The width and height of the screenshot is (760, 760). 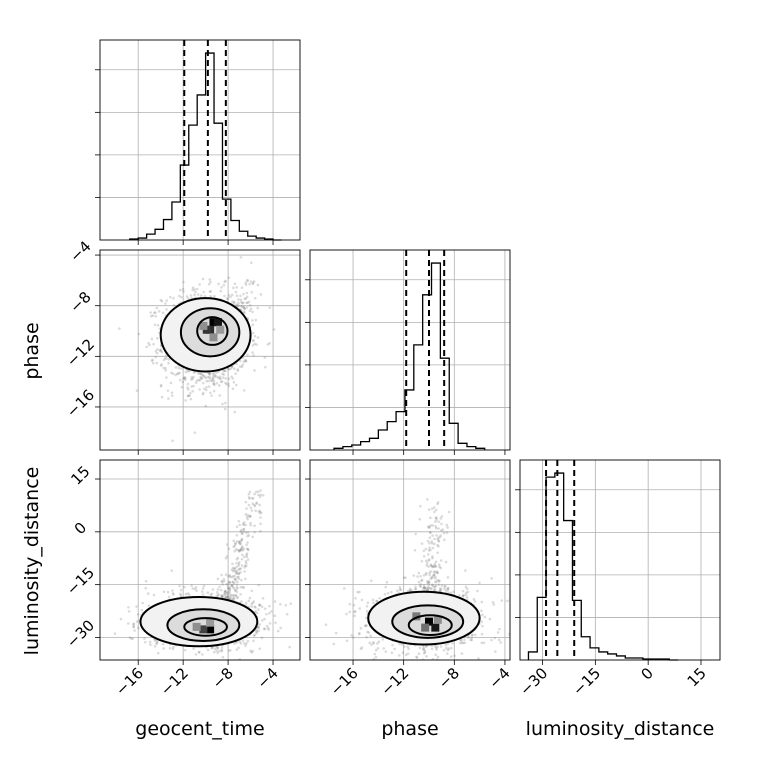 What do you see at coordinates (200, 350) in the screenshot?
I see `panel-frame` at bounding box center [200, 350].